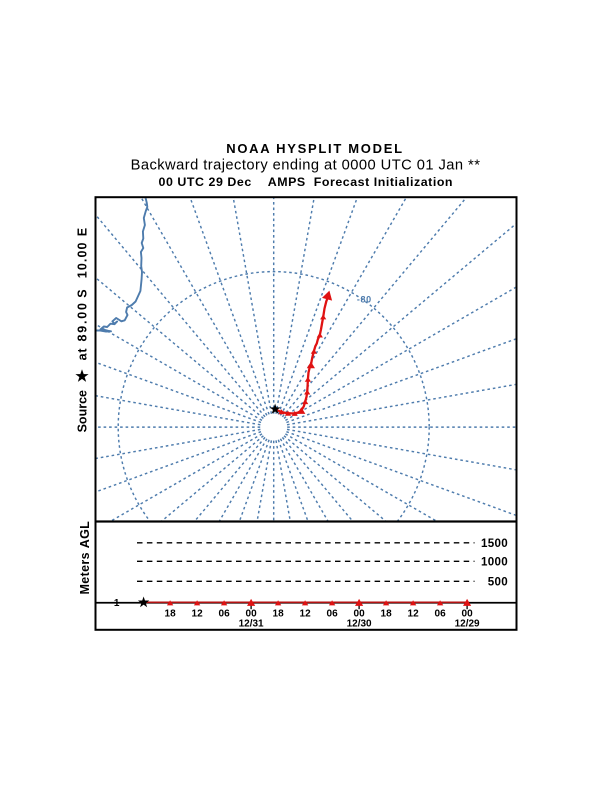 This screenshot has width=612, height=792. What do you see at coordinates (85, 558) in the screenshot?
I see `svg-text: Meters AGL` at bounding box center [85, 558].